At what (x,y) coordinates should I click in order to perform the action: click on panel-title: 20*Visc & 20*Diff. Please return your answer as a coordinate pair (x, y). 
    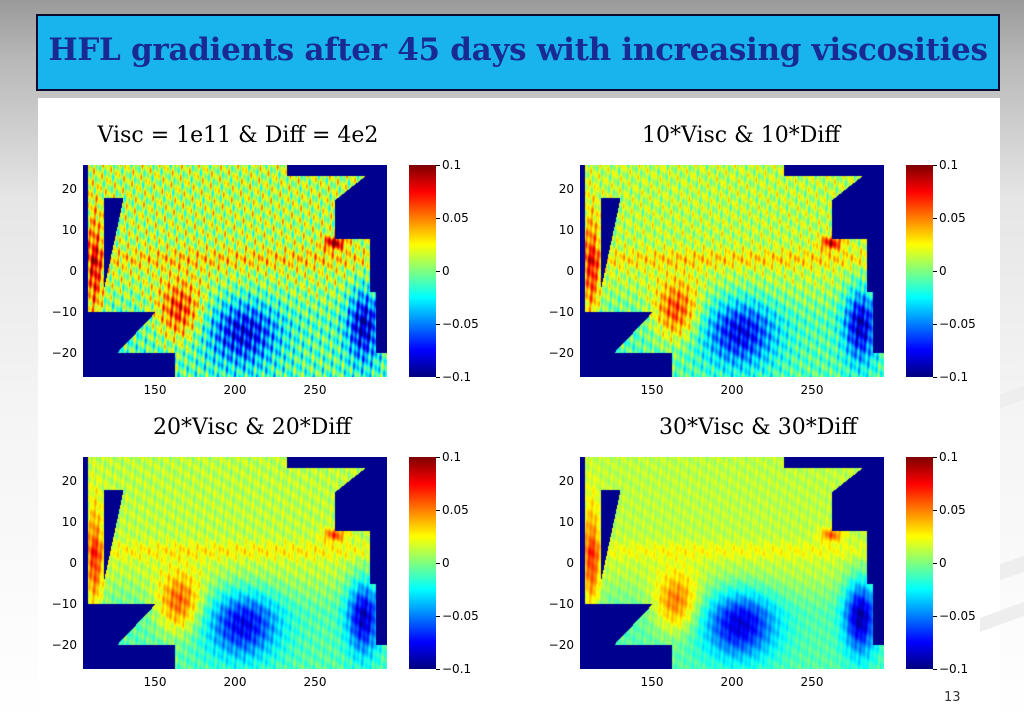
    Looking at the image, I should click on (251, 427).